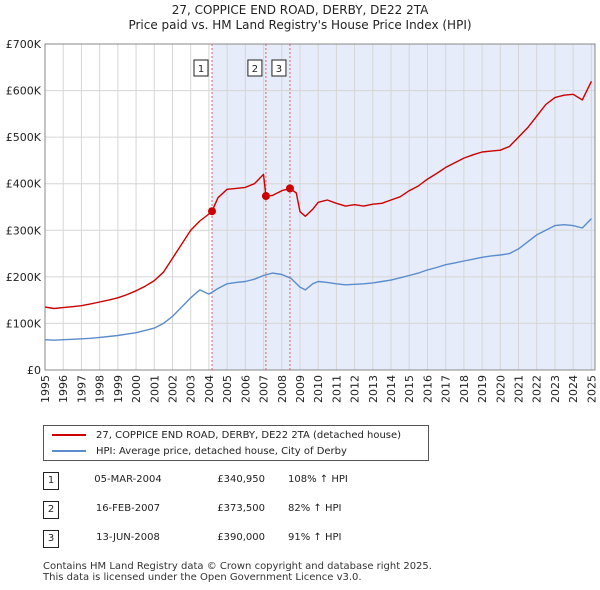 The height and width of the screenshot is (590, 600). I want to click on sale-date: 13-JUN-2008, so click(128, 537).